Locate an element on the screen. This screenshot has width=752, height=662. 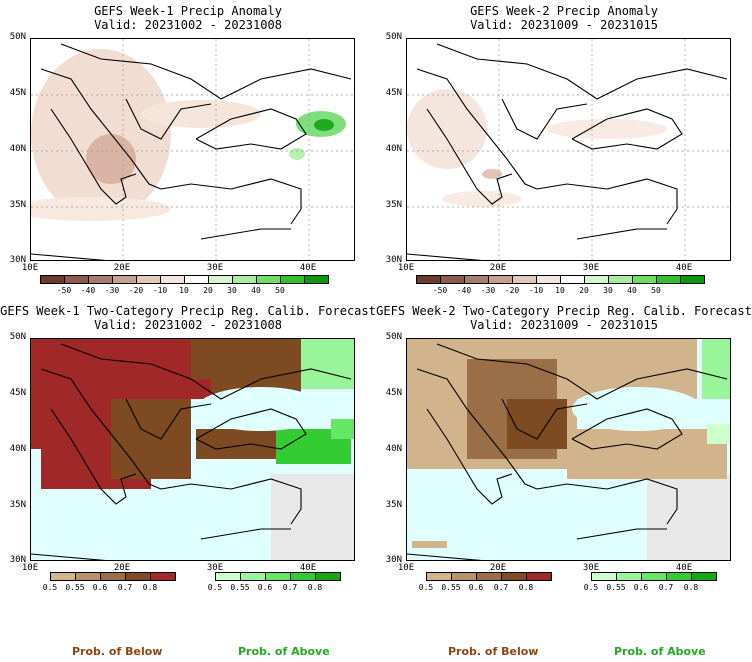
lon-label: 30E is located at coordinates (215, 268).